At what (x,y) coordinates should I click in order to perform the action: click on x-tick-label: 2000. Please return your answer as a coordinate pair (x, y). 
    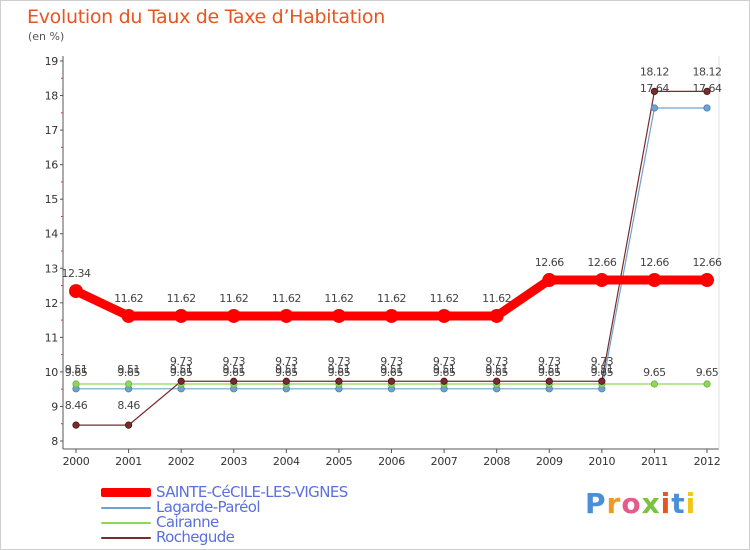
    Looking at the image, I should click on (76, 461).